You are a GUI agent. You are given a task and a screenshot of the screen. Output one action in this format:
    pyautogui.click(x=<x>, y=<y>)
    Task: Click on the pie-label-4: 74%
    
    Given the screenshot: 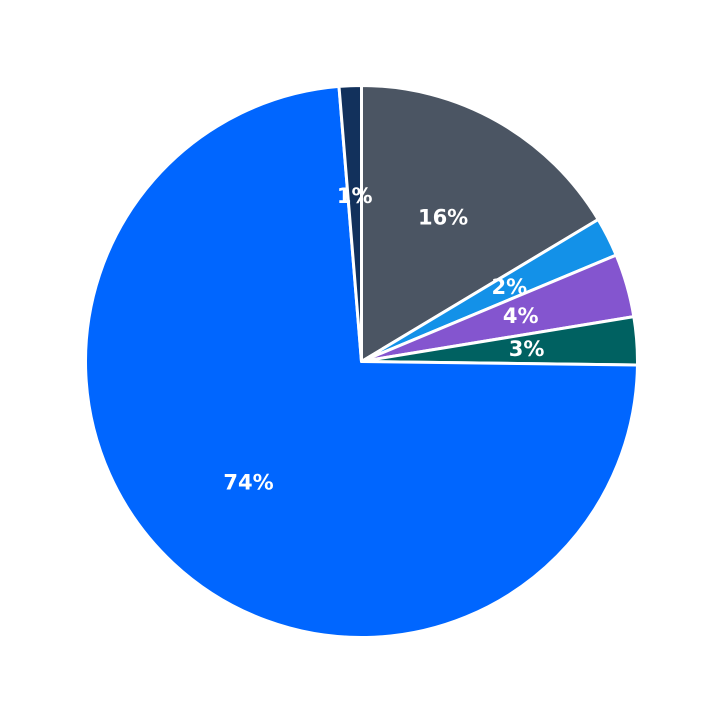 What is the action you would take?
    pyautogui.click(x=248, y=483)
    